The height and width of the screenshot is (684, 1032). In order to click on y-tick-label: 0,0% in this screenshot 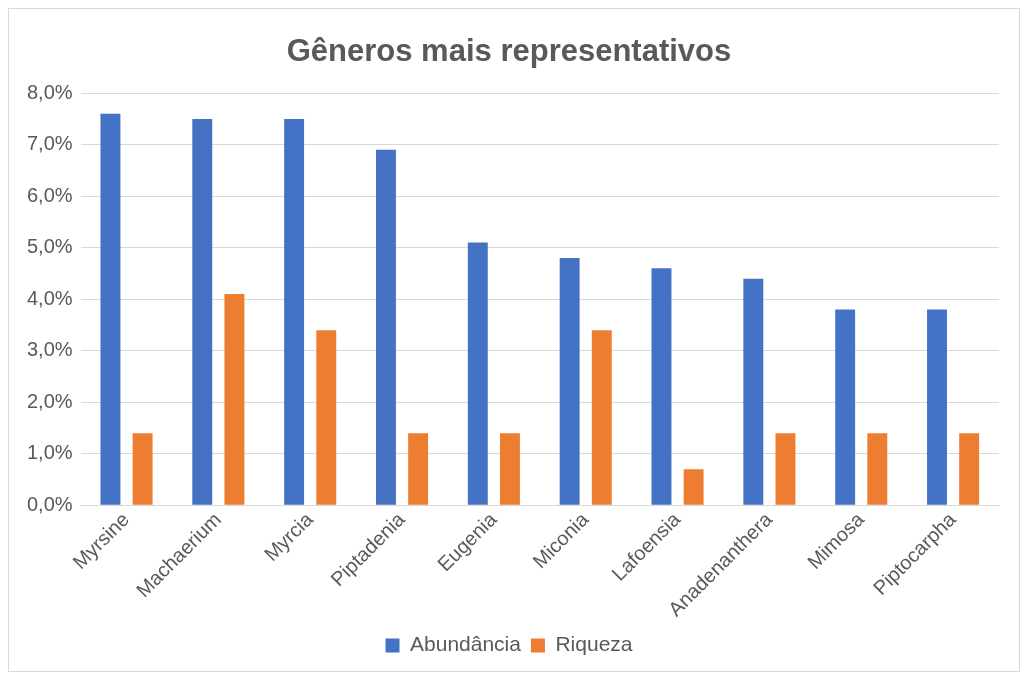, I will do `click(49, 503)`.